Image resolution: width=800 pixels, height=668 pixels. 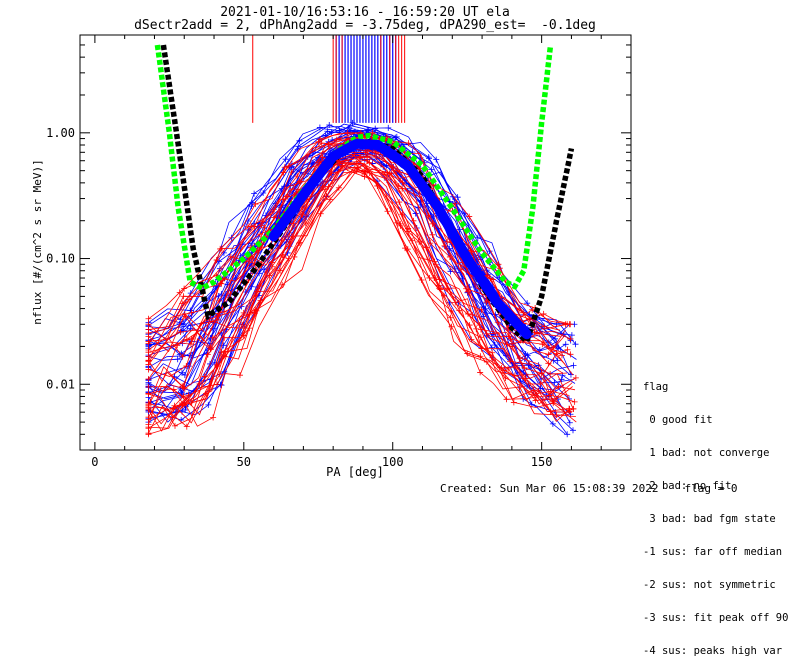 What do you see at coordinates (244, 462) in the screenshot?
I see `x-tick-label: 50` at bounding box center [244, 462].